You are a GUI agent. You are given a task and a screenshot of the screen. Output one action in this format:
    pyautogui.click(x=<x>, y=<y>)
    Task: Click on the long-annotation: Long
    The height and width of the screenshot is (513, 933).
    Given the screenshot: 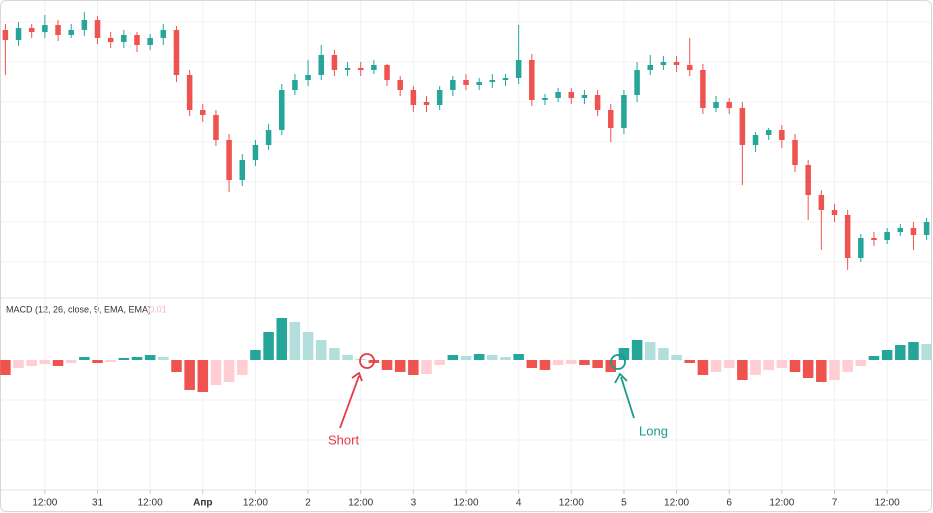 What is the action you would take?
    pyautogui.click(x=639, y=396)
    